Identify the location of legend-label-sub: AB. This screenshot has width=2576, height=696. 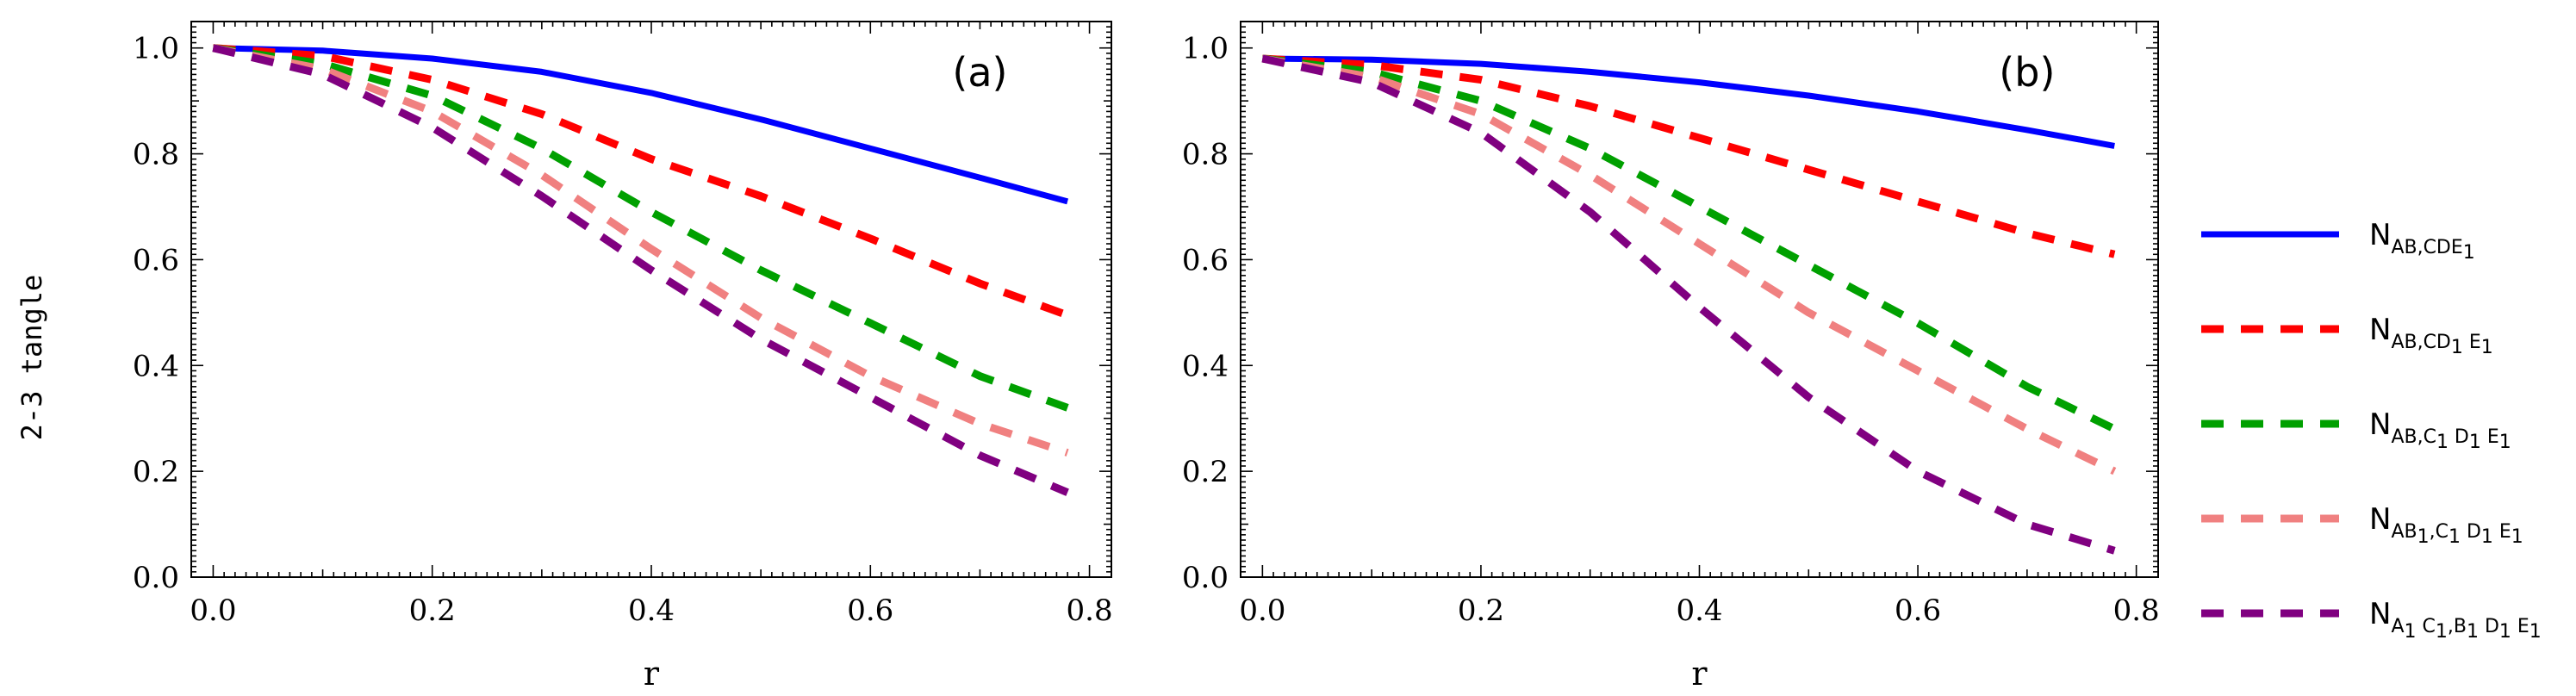
(2404, 532).